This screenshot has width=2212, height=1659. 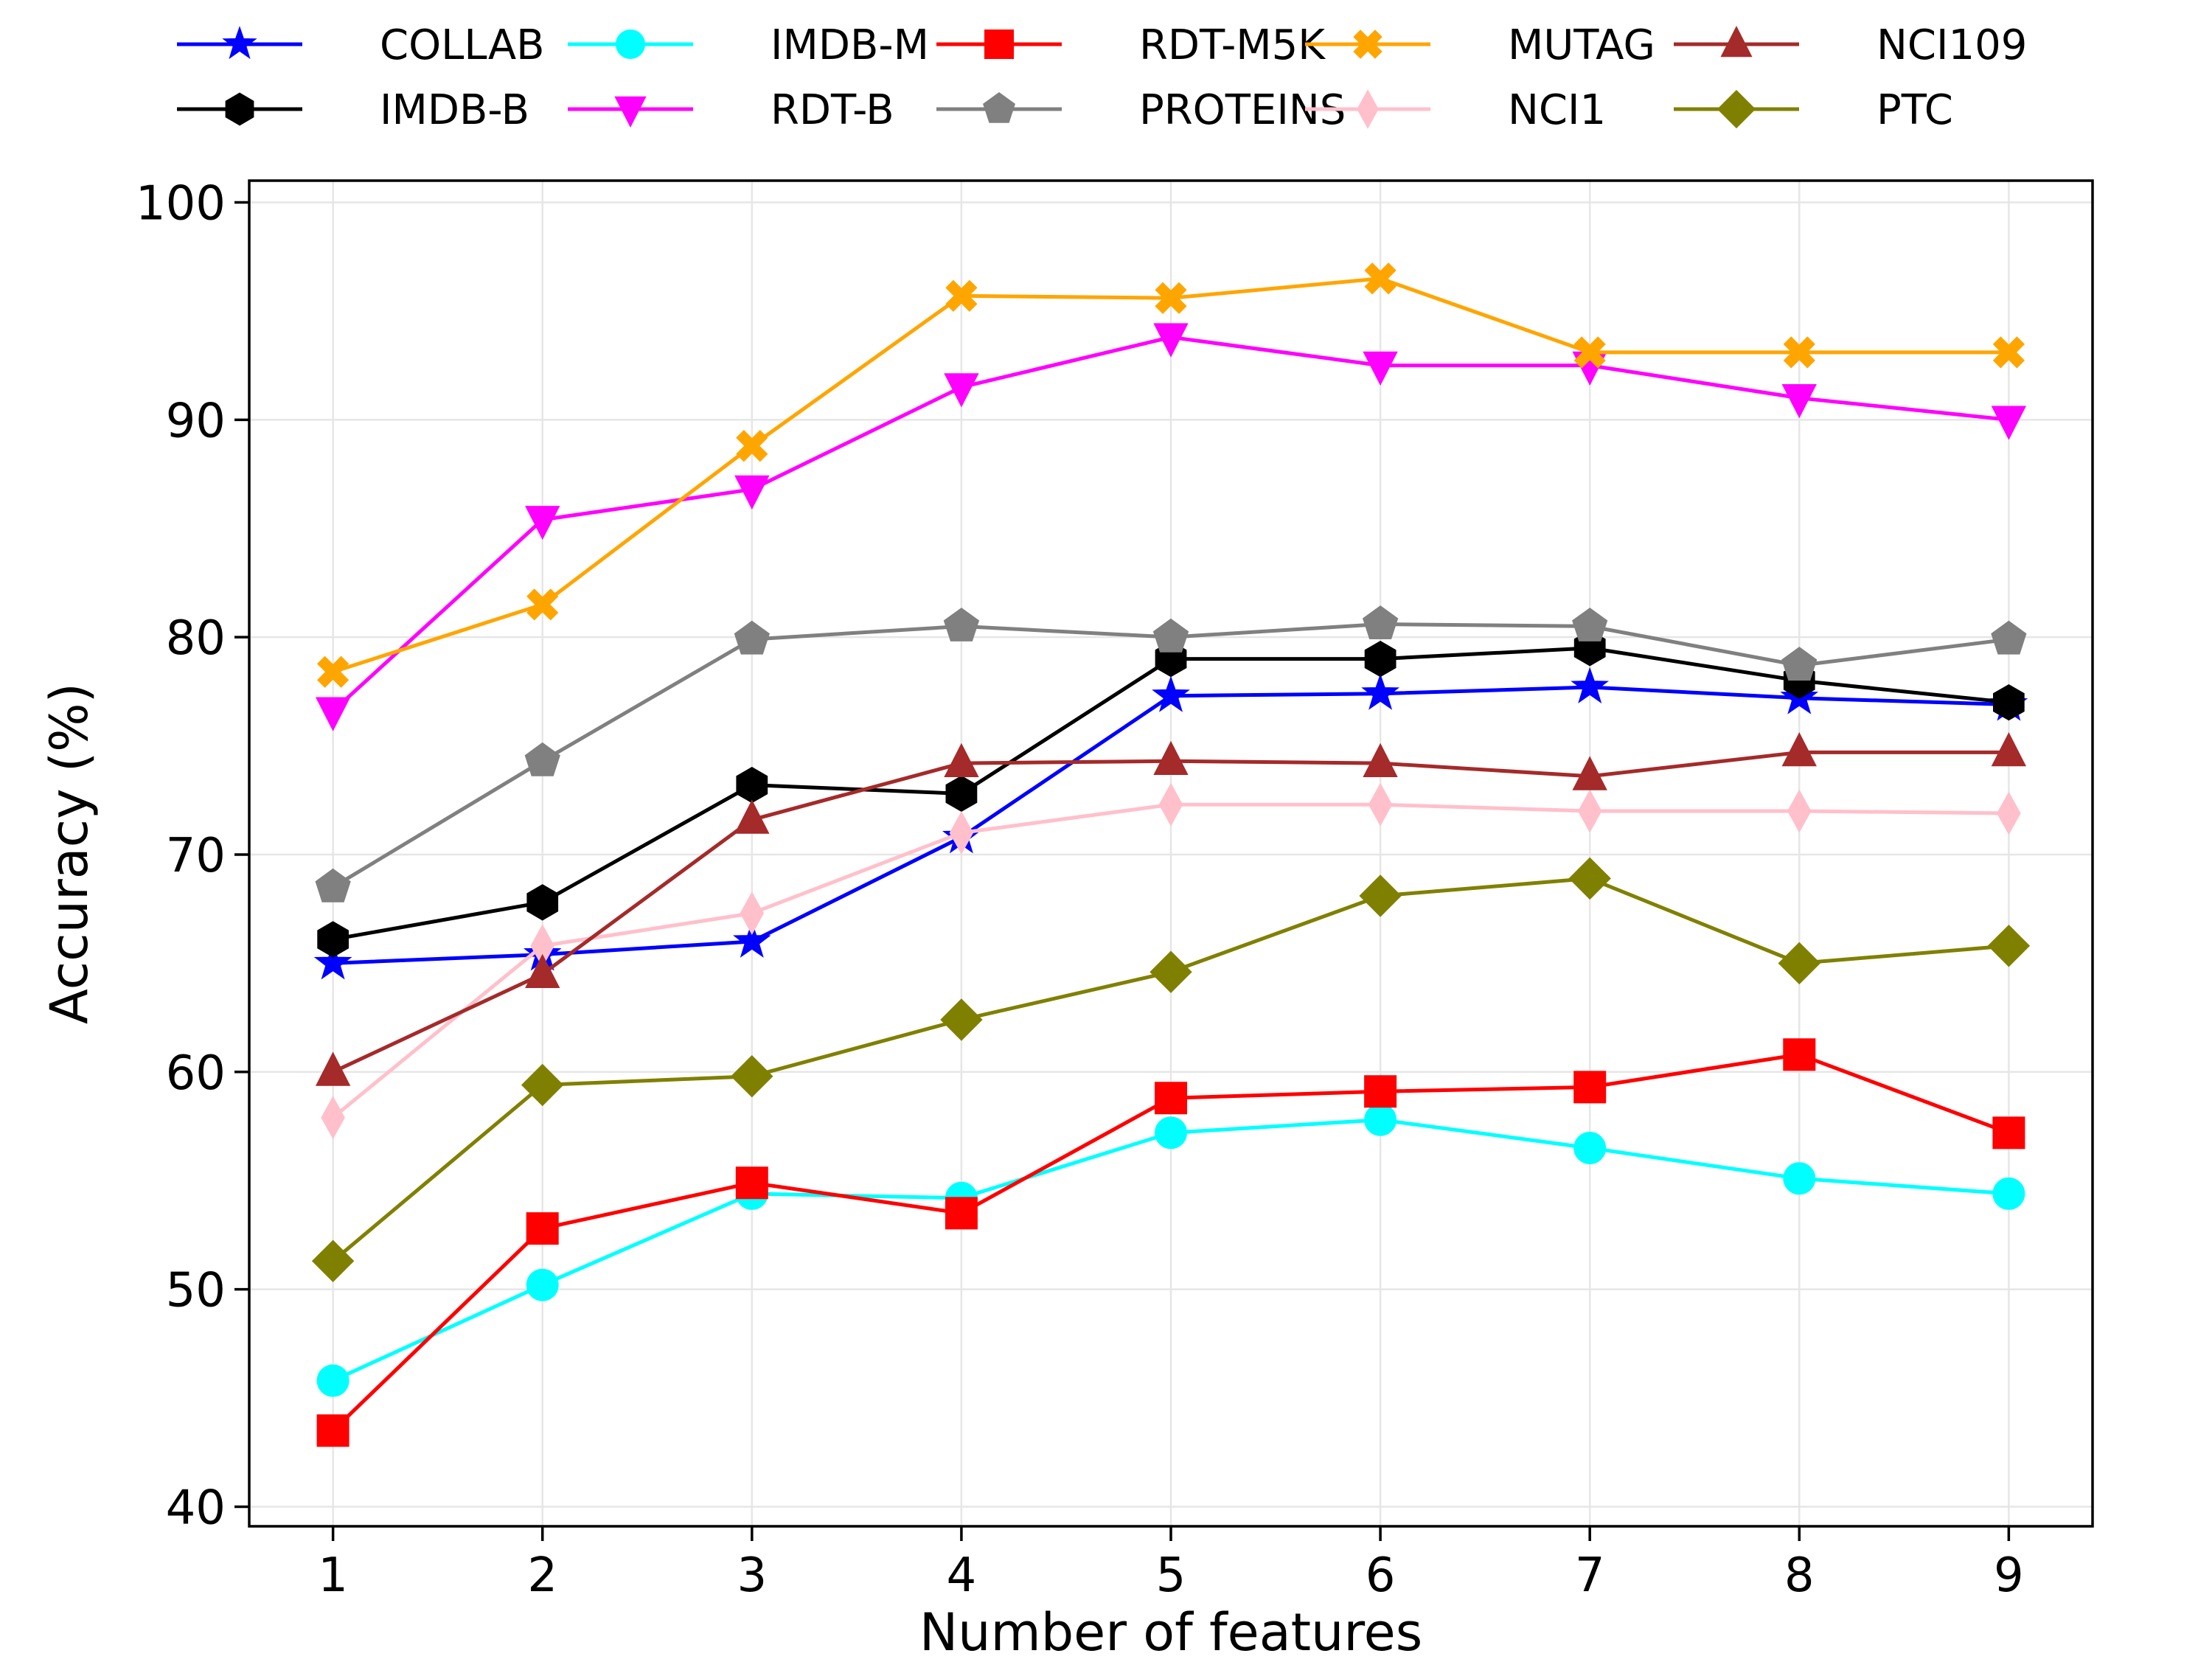 What do you see at coordinates (1915, 110) in the screenshot?
I see `legend-label: PTC` at bounding box center [1915, 110].